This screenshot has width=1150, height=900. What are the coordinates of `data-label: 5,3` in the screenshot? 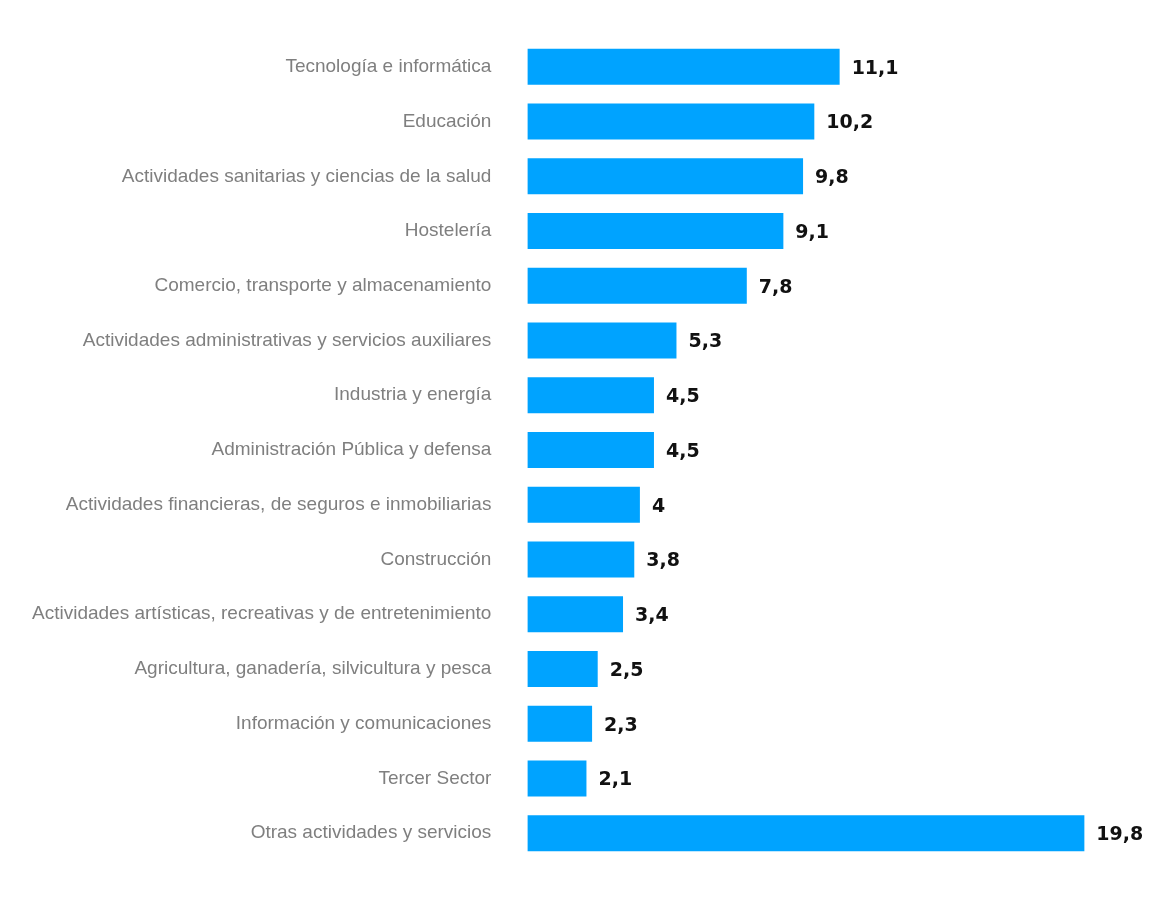 It's located at (705, 340).